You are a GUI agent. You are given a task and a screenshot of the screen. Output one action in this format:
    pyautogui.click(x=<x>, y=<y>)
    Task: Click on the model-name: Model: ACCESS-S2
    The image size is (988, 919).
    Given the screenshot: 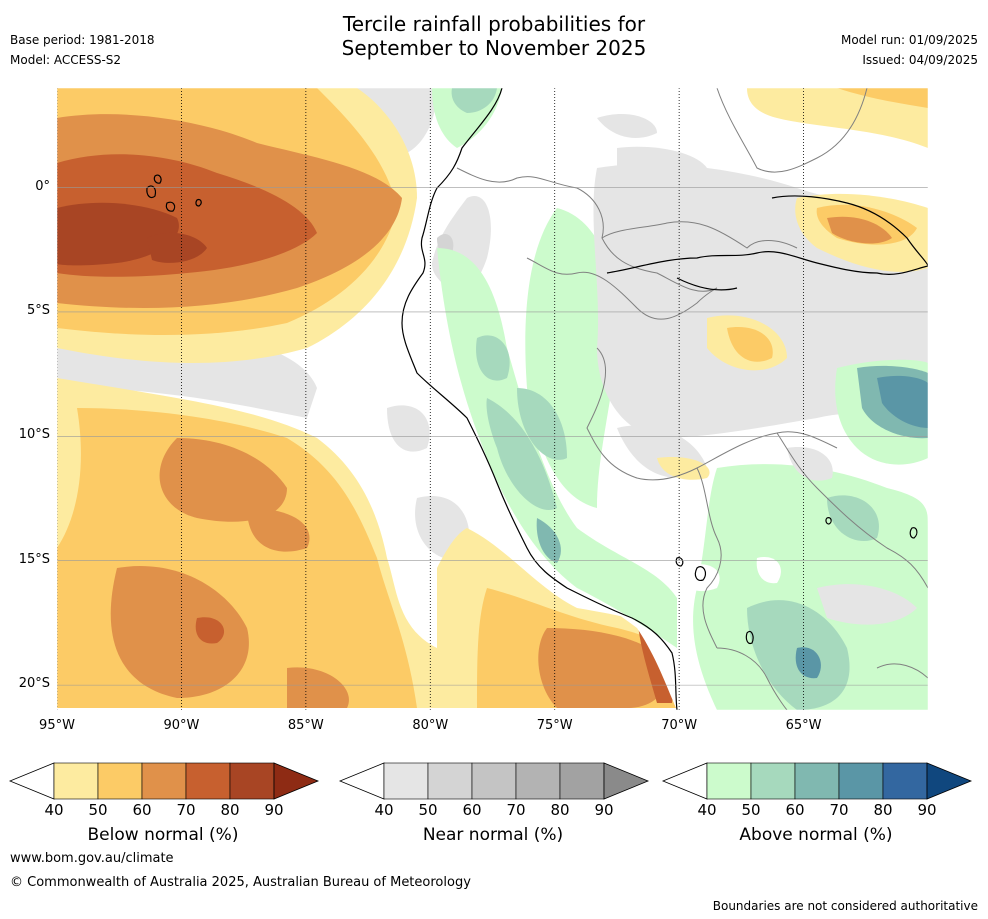 What is the action you would take?
    pyautogui.click(x=66, y=60)
    